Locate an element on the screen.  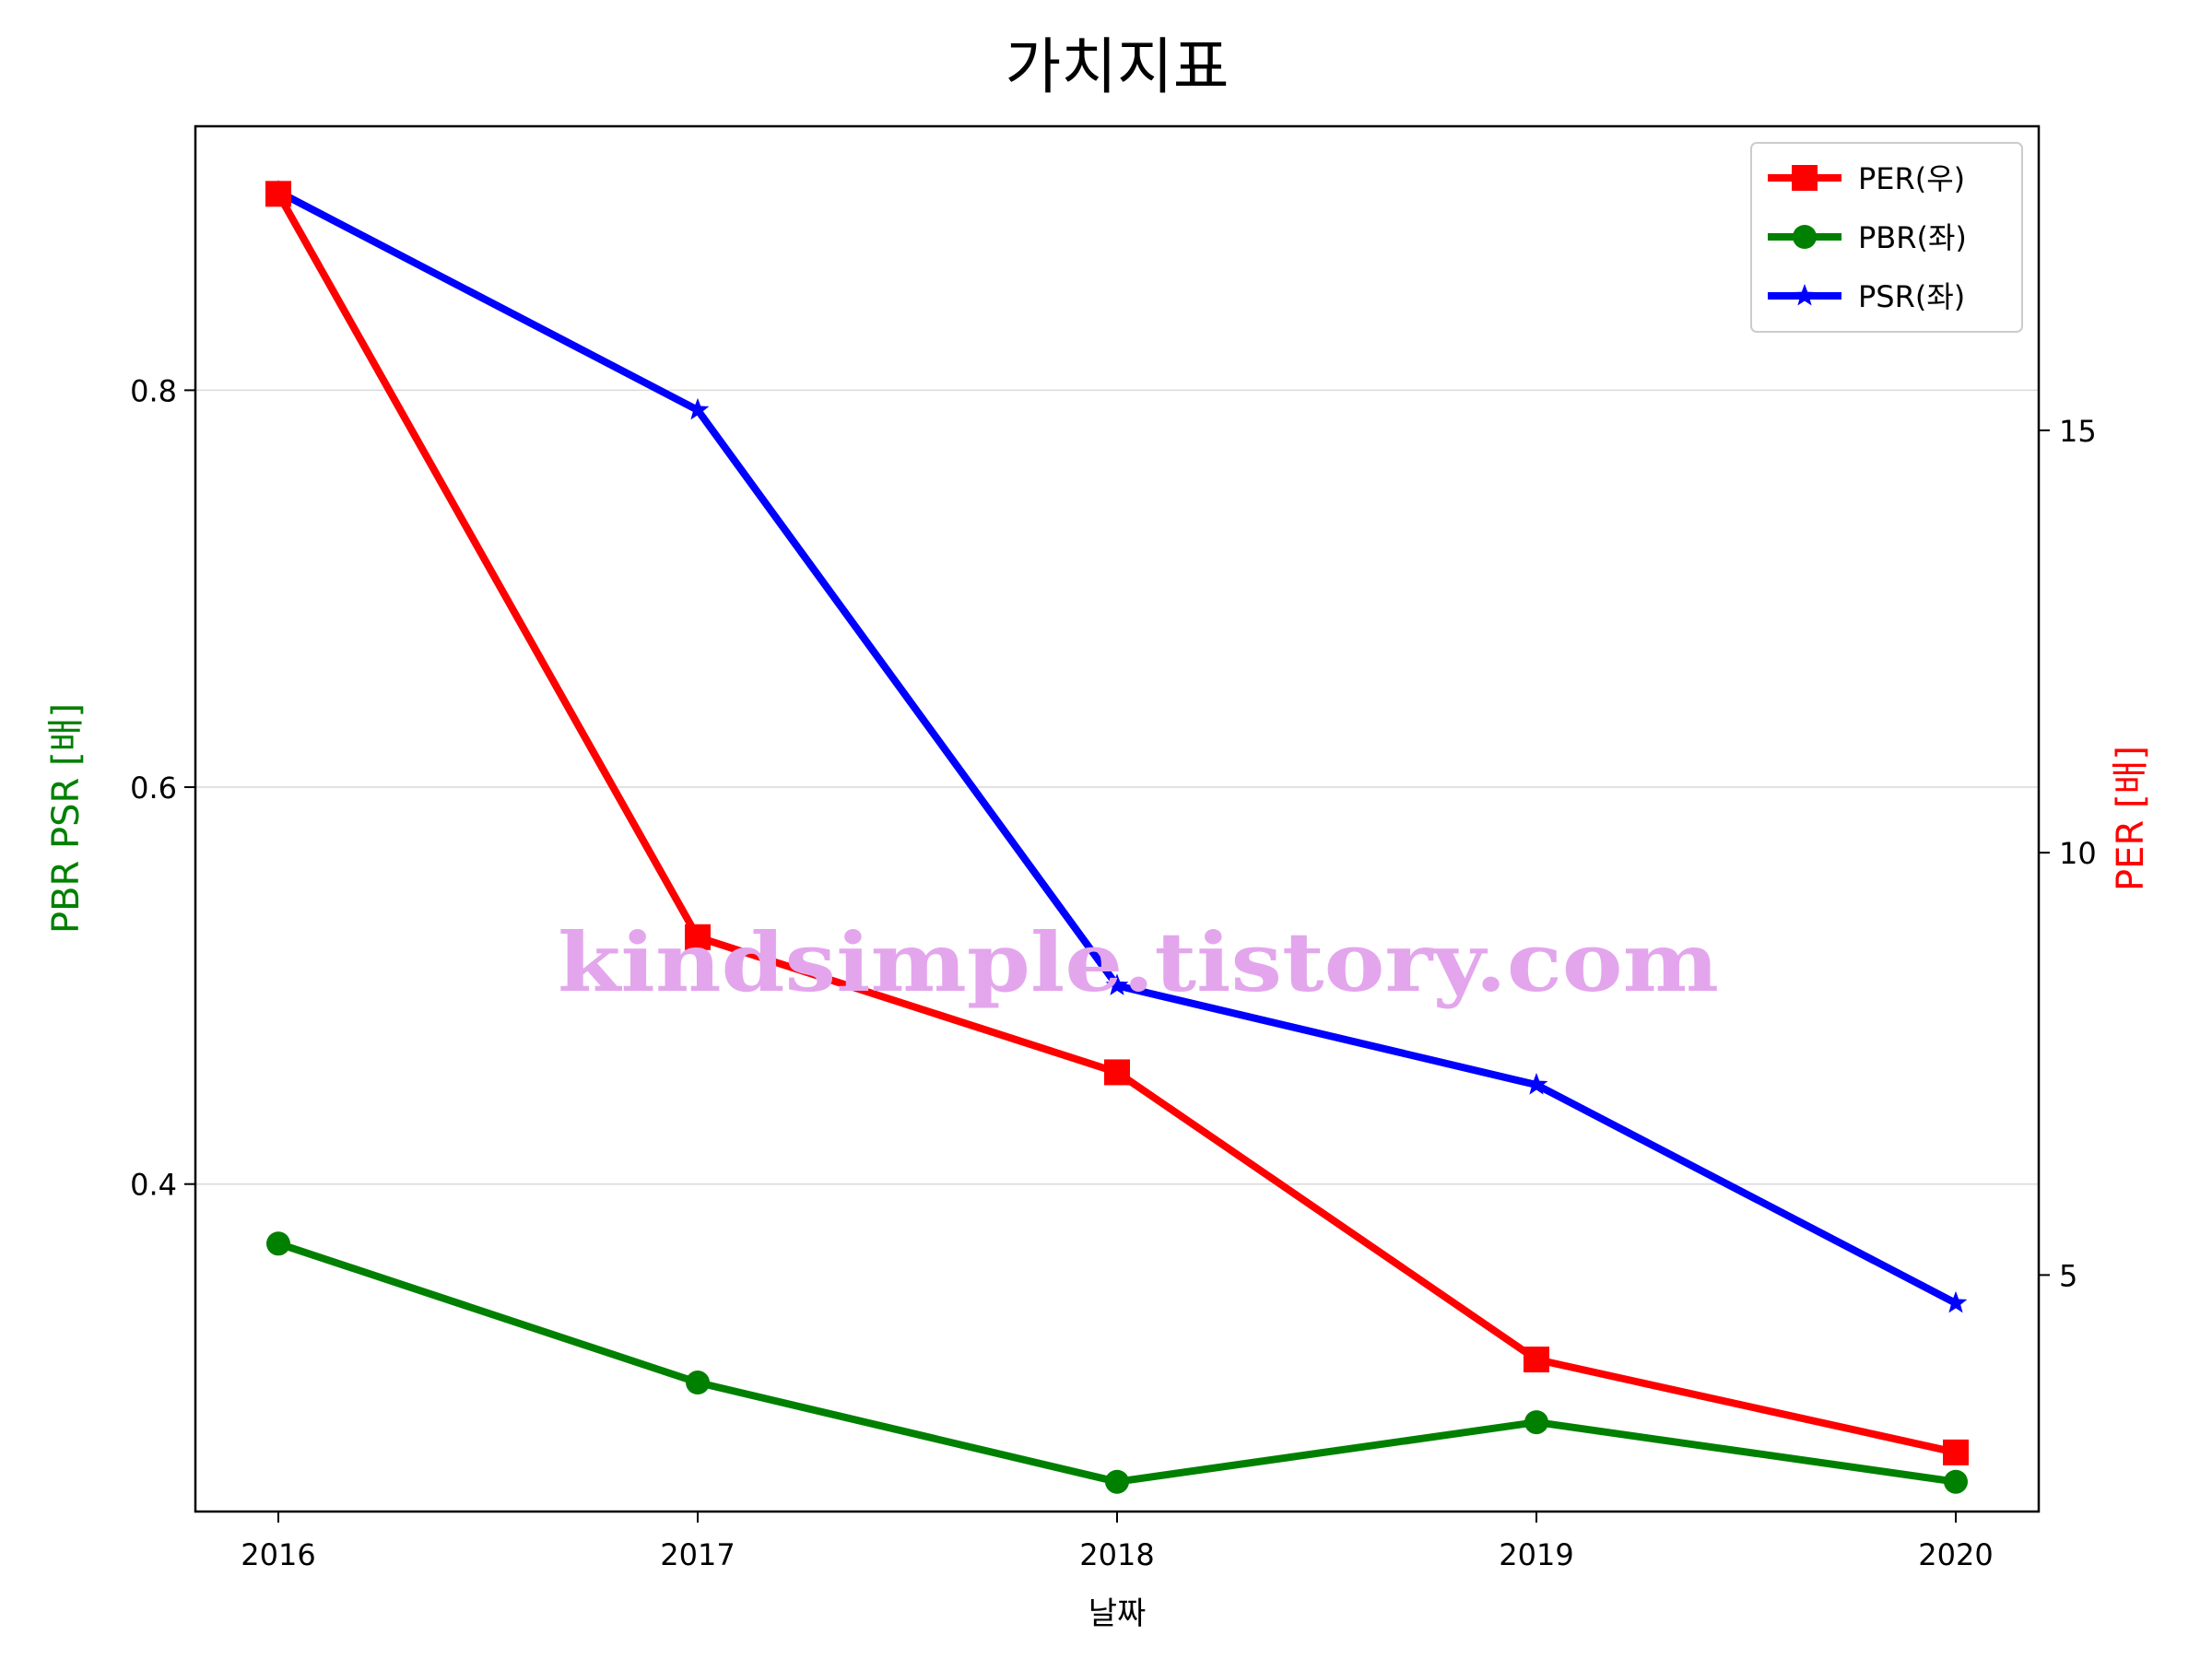
legend-item-pbr: PBR(좌) is located at coordinates (1867, 237).